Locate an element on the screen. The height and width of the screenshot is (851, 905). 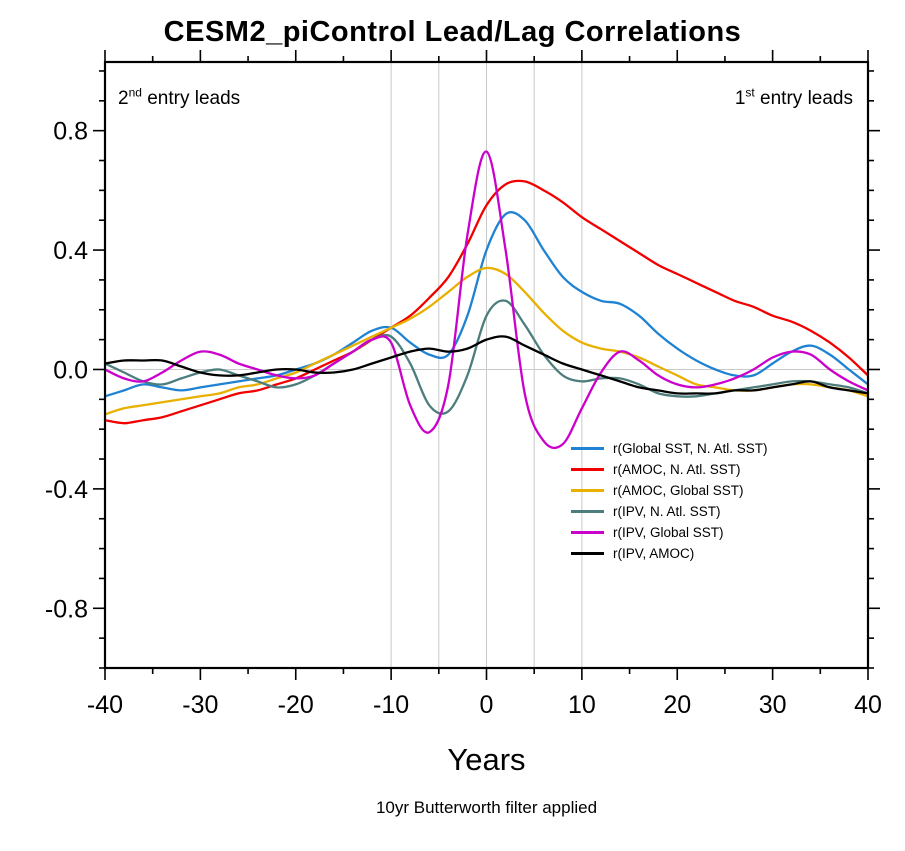
x-tick-label: -40 is located at coordinates (105, 705).